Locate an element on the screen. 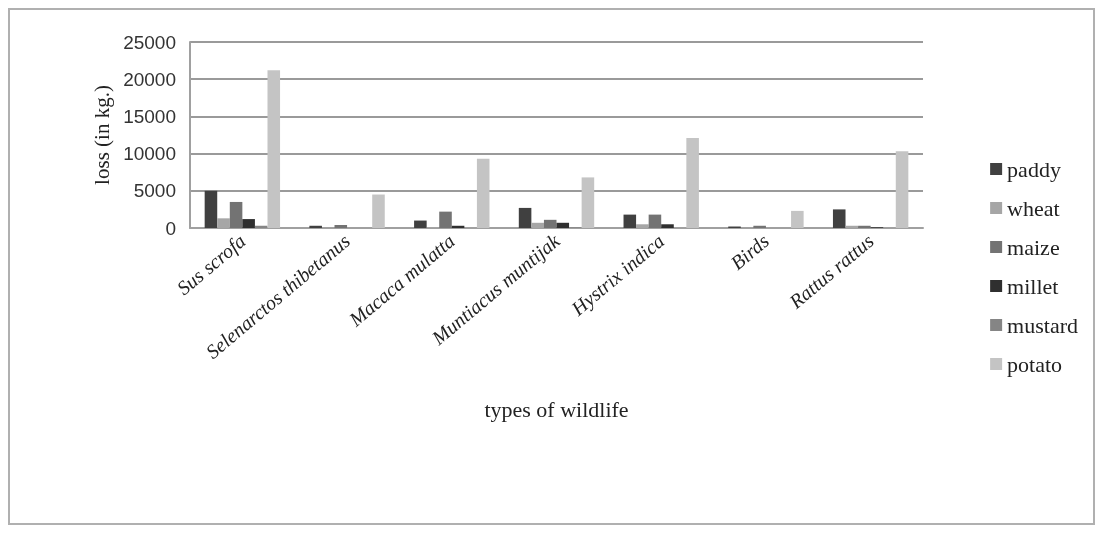 This screenshot has width=1103, height=533. y-tick-label: 5000 is located at coordinates (154, 191).